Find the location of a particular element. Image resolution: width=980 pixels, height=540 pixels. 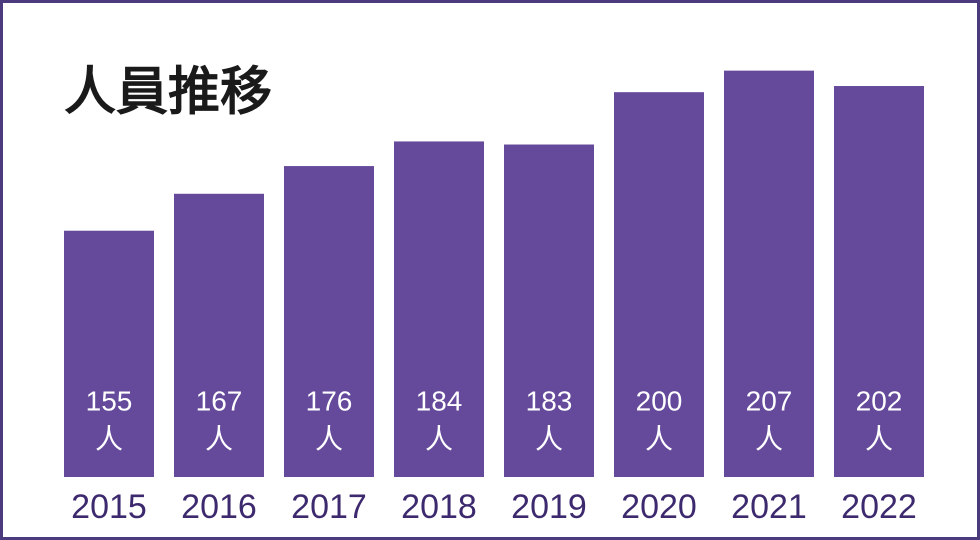

value-label: 167 is located at coordinates (219, 400).